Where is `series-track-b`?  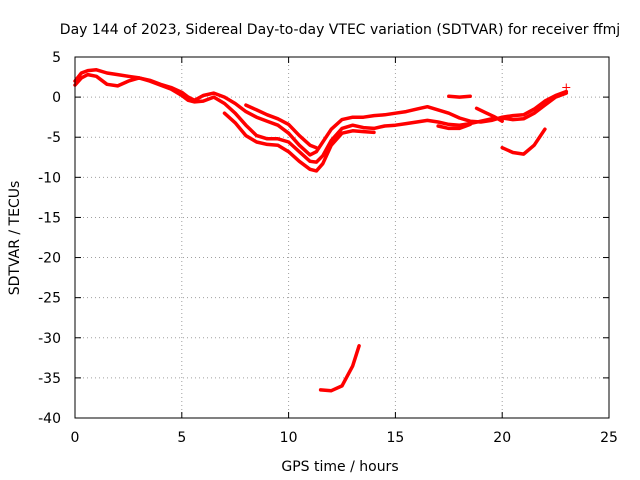 series-track-b is located at coordinates (321, 118).